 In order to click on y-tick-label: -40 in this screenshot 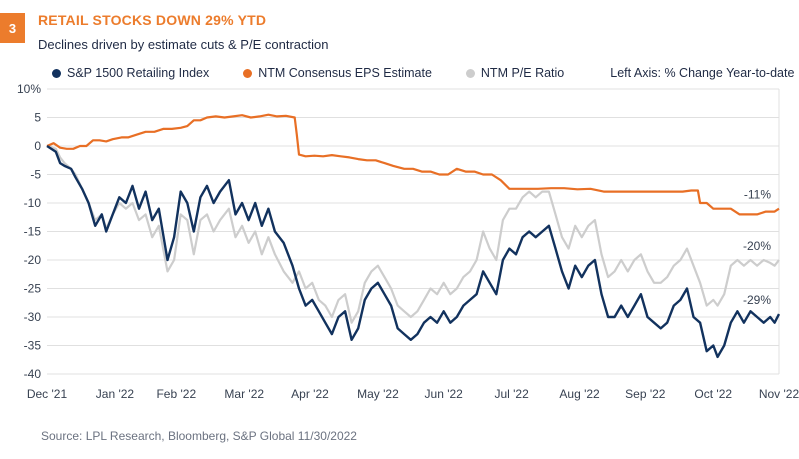, I will do `click(33, 374)`.